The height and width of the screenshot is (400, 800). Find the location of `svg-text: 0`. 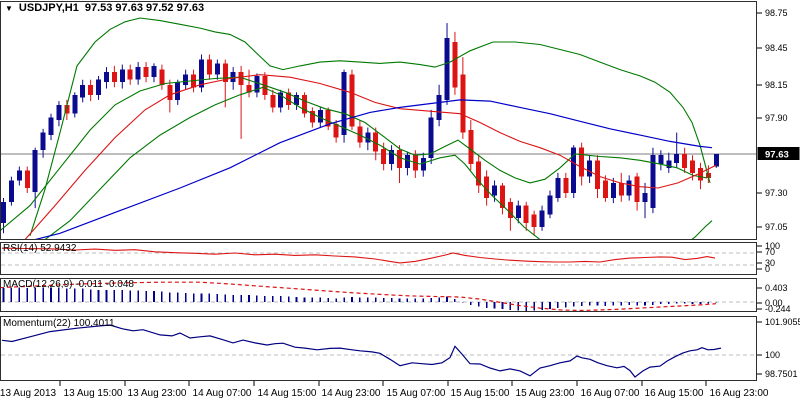

svg-text: 0 is located at coordinates (767, 269).